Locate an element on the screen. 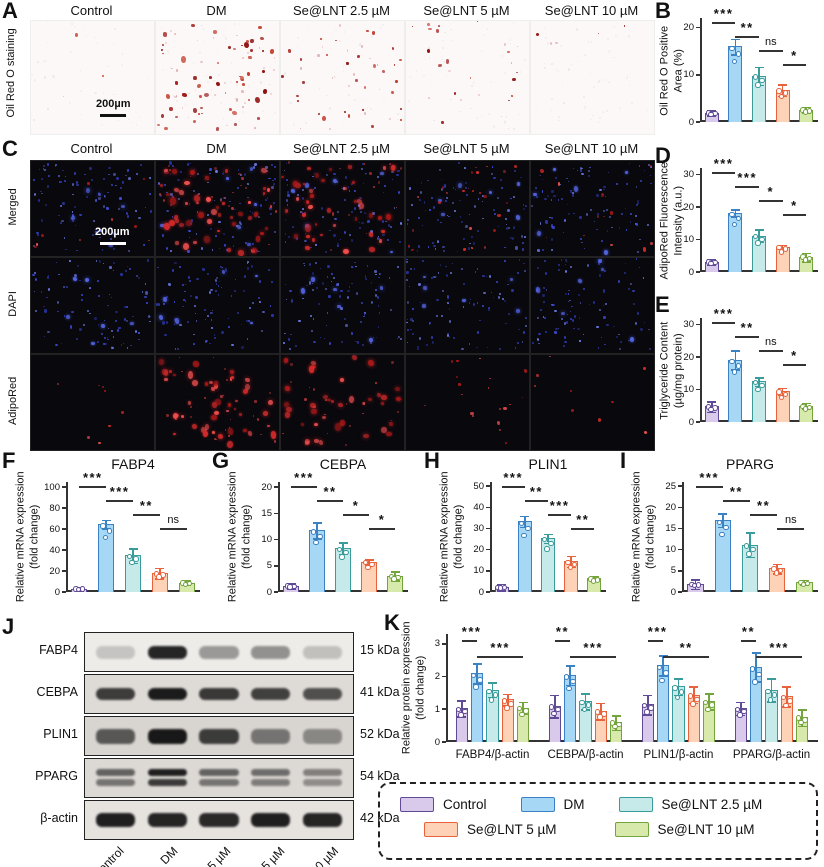 The height and width of the screenshot is (867, 824). error-bar is located at coordinates (648, 704).